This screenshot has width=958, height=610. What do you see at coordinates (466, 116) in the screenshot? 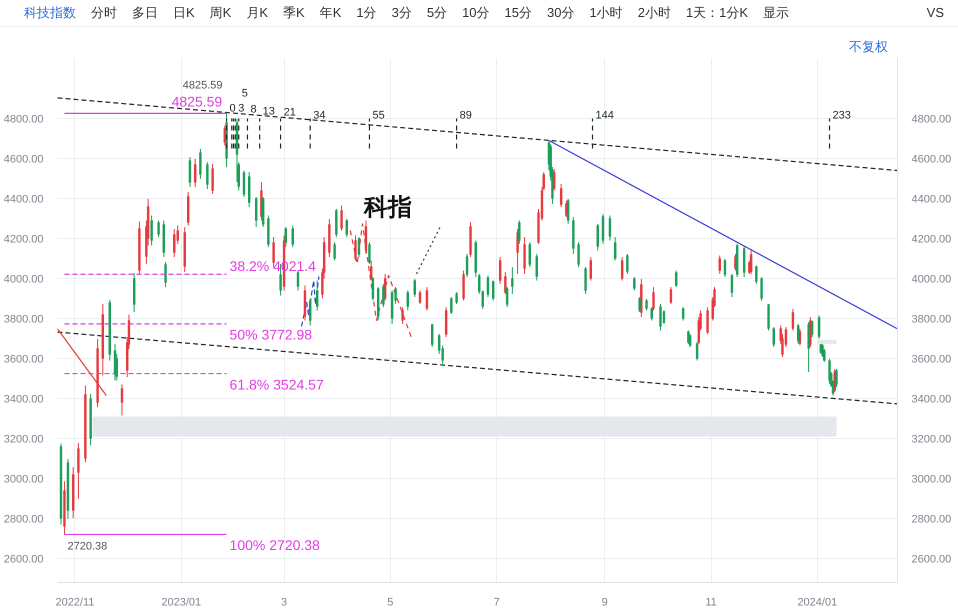
I see `series-label: 89` at bounding box center [466, 116].